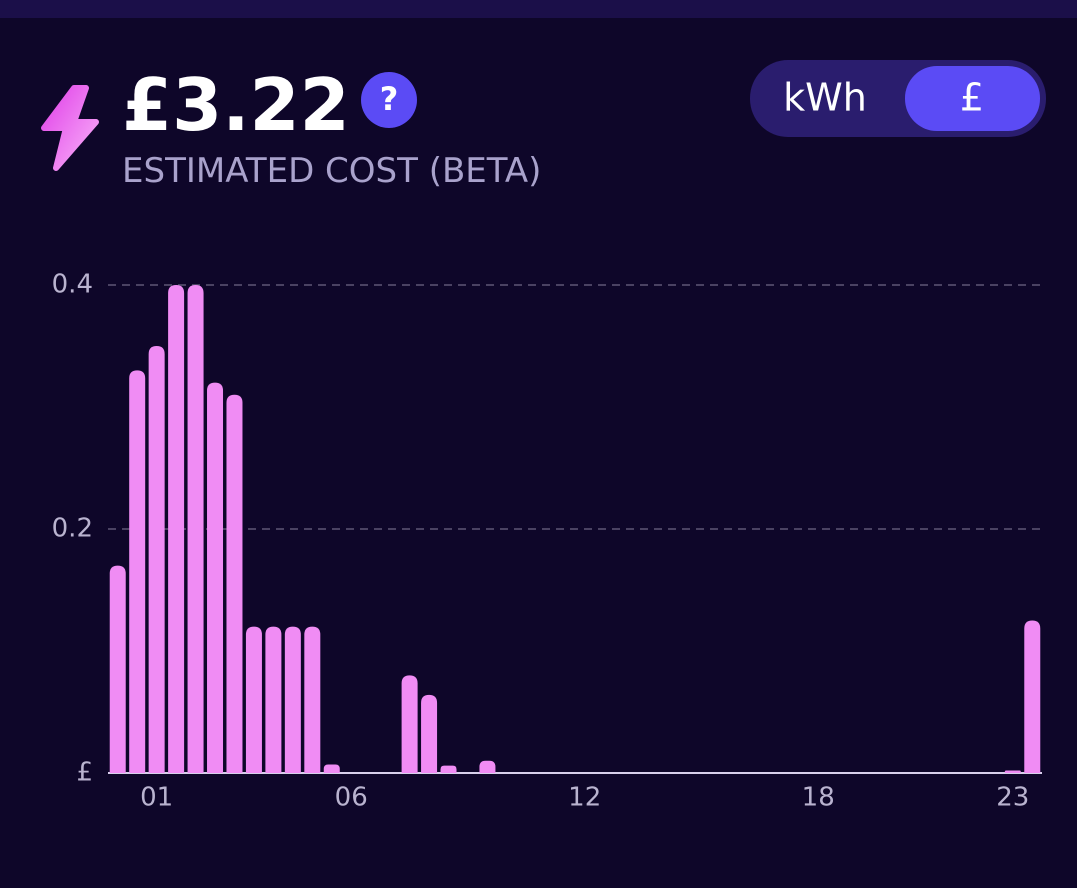  What do you see at coordinates (72, 529) in the screenshot?
I see `y-tick-label: 0.2` at bounding box center [72, 529].